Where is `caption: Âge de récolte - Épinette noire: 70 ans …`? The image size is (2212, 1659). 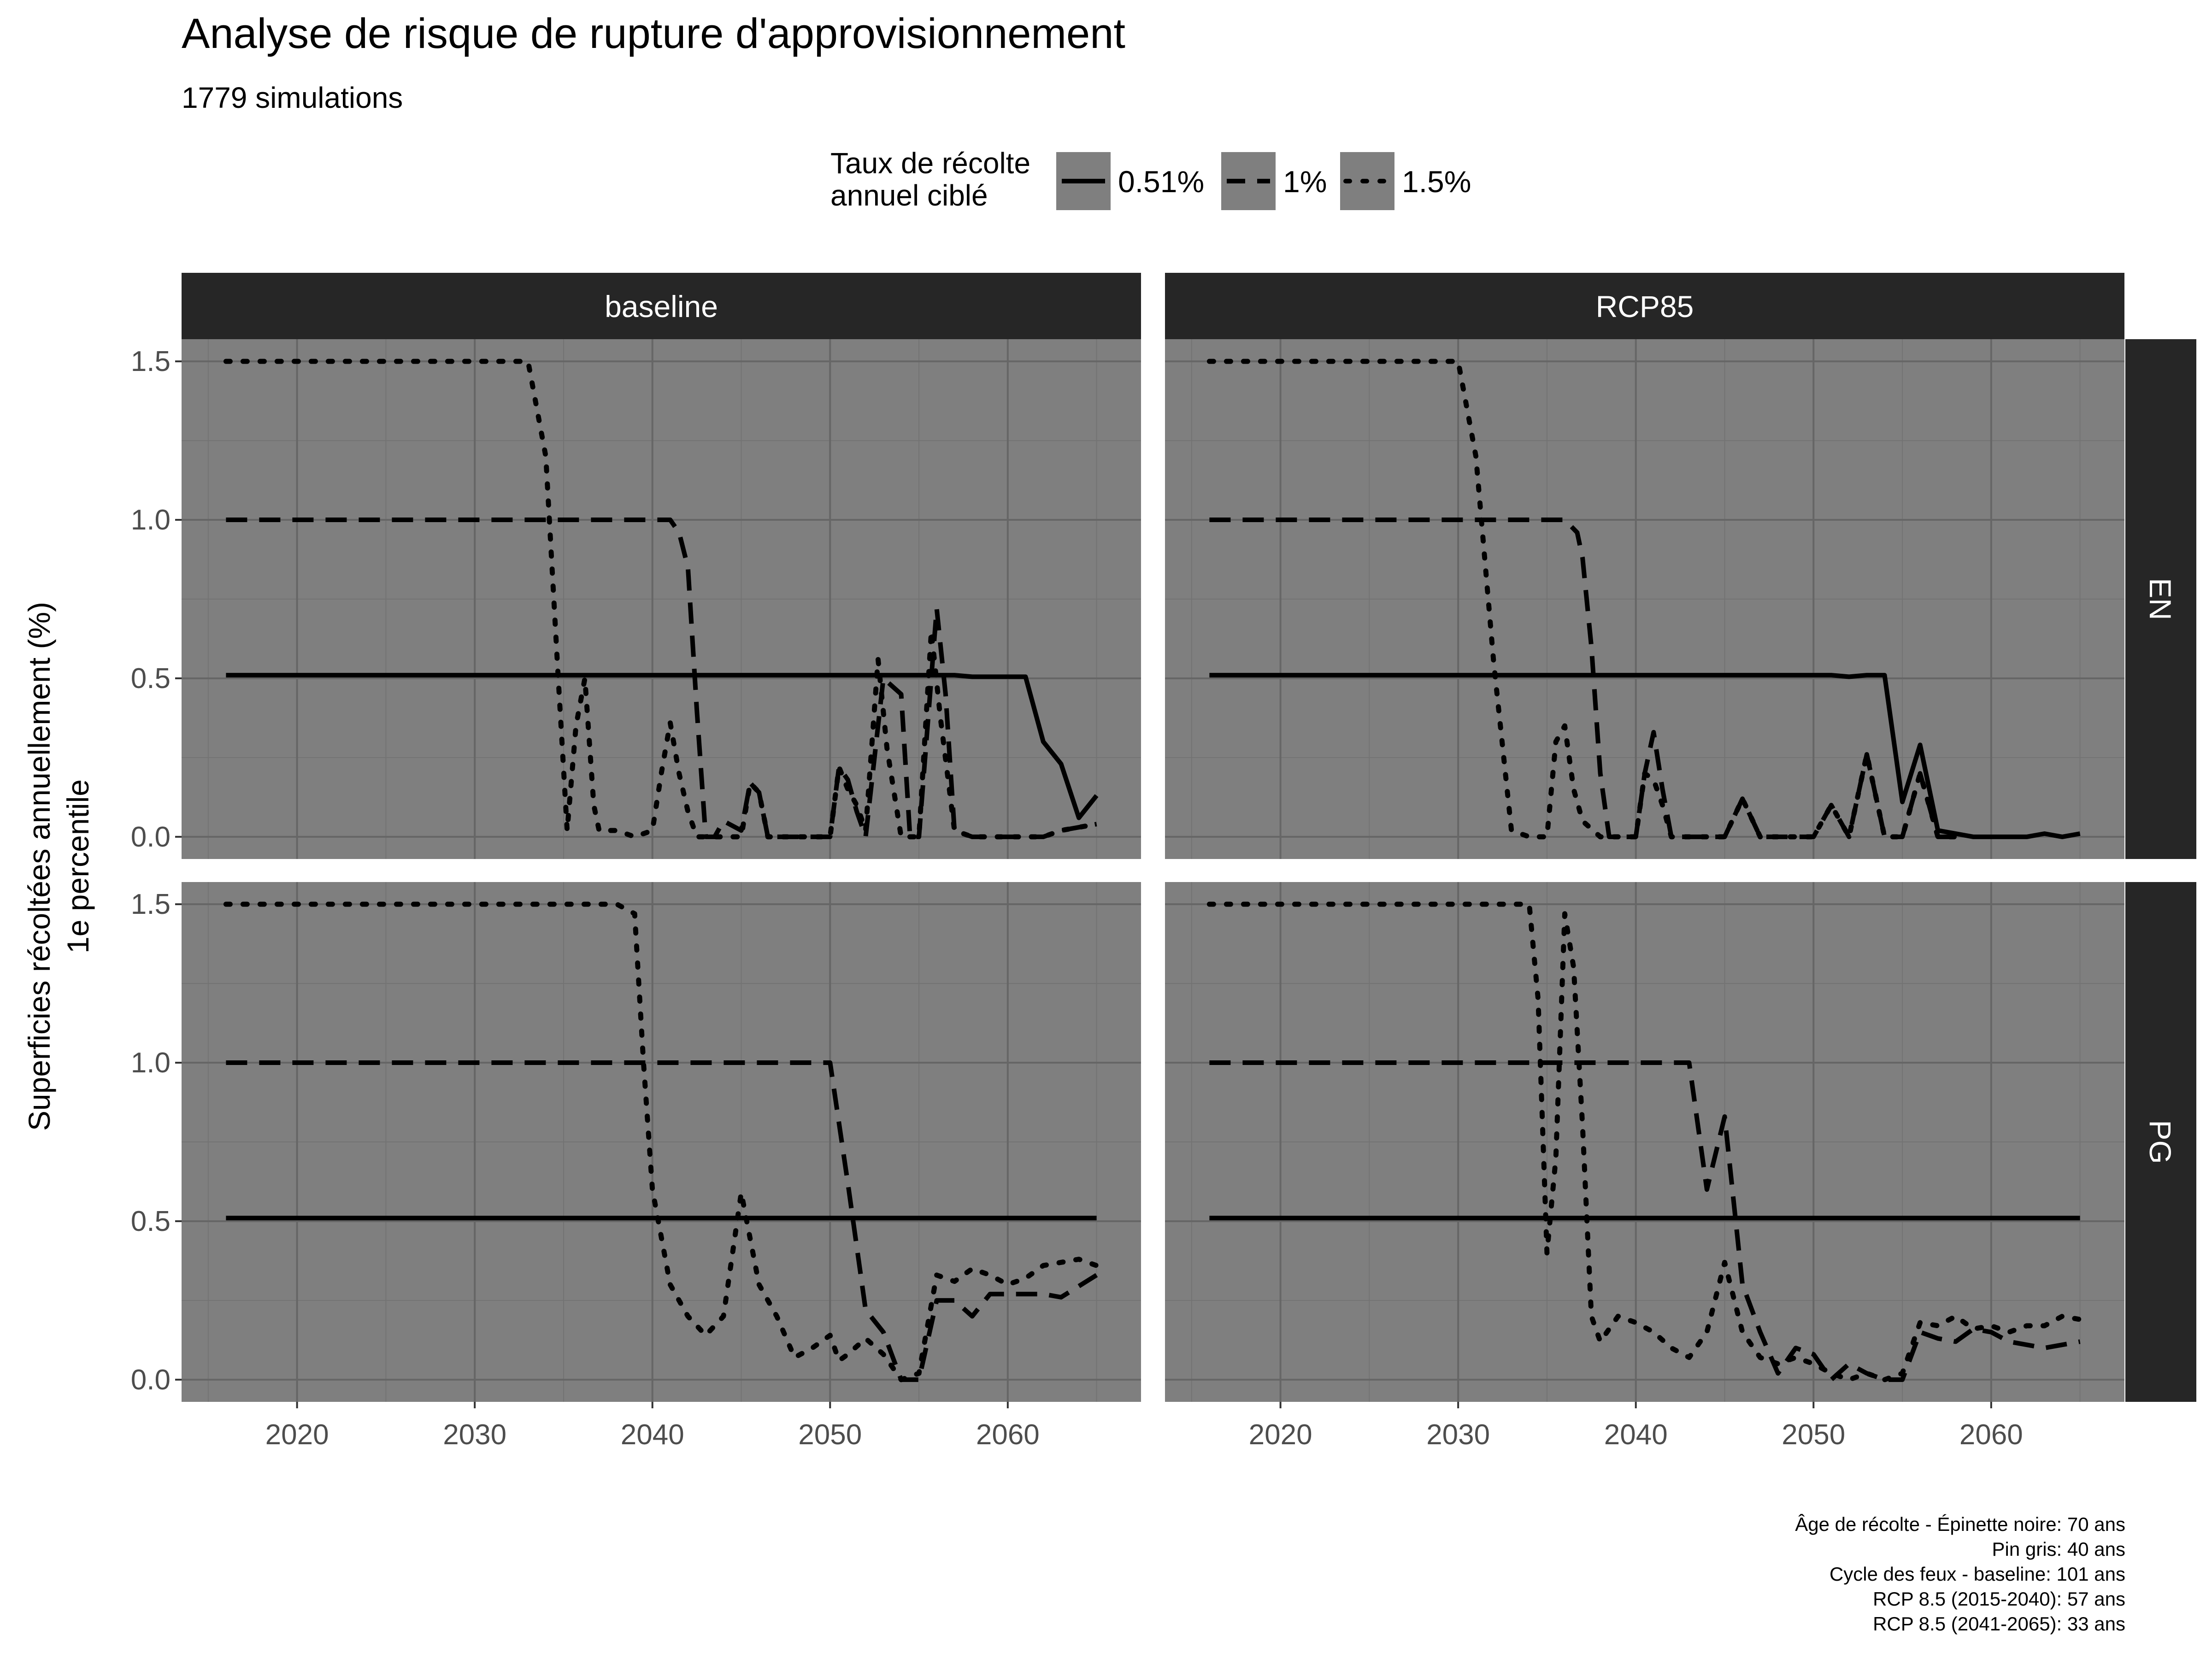 caption: Âge de récolte - Épinette noire: 70 ans … is located at coordinates (1960, 1574).